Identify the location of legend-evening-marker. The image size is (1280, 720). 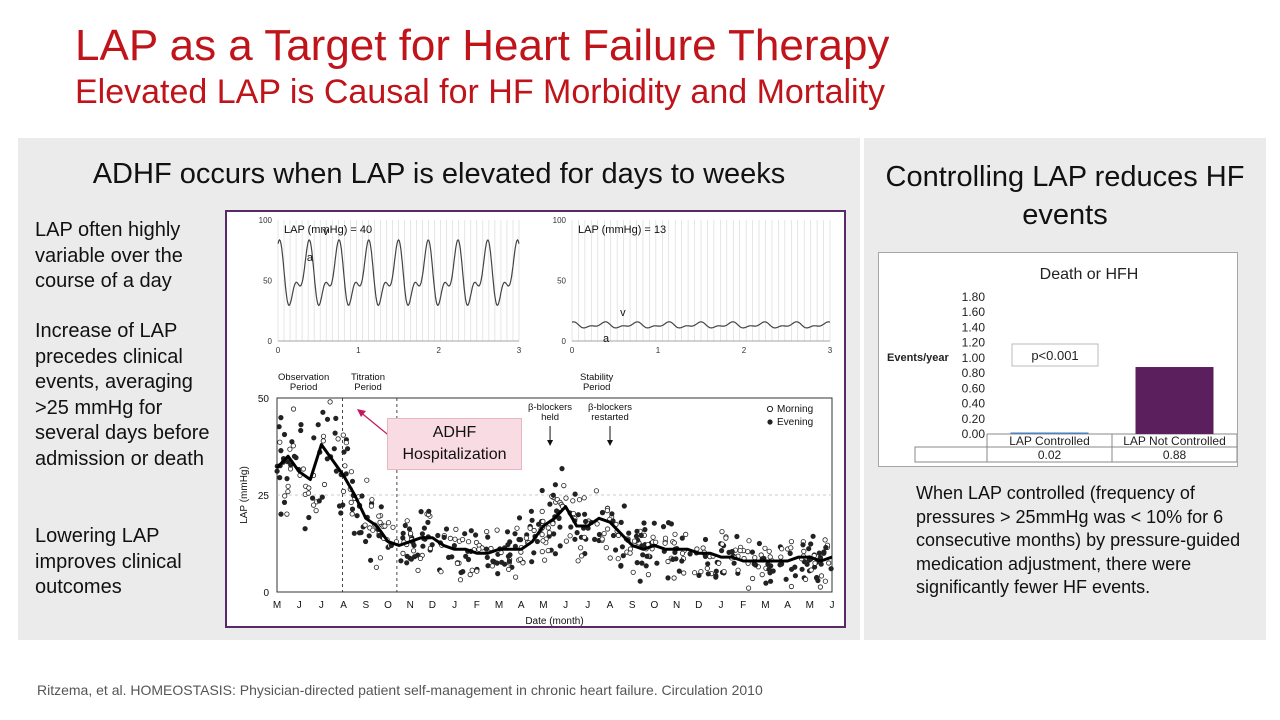
(770, 422).